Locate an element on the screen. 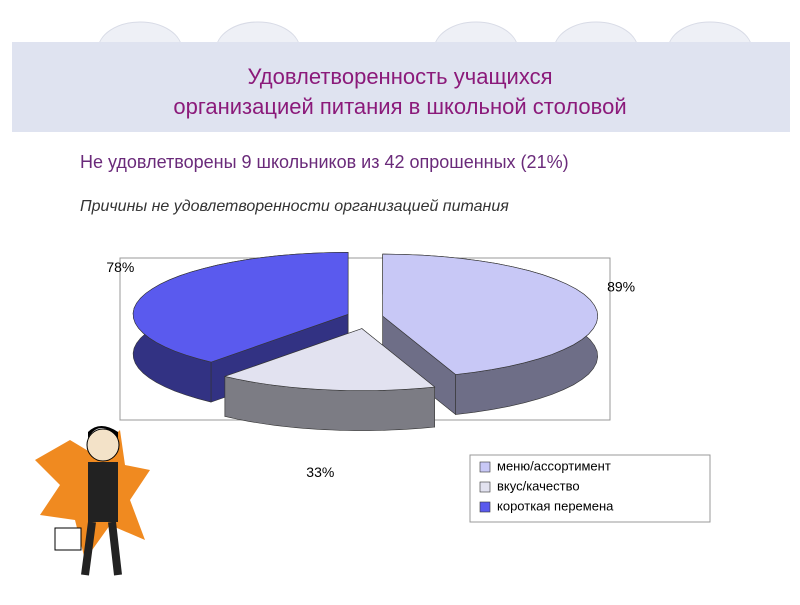 This screenshot has height=605, width=800. data-label: 78% is located at coordinates (120, 267).